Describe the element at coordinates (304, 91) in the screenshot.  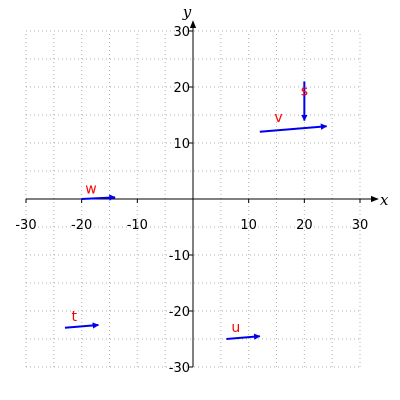
I see `vector-s-label: s` at that location.